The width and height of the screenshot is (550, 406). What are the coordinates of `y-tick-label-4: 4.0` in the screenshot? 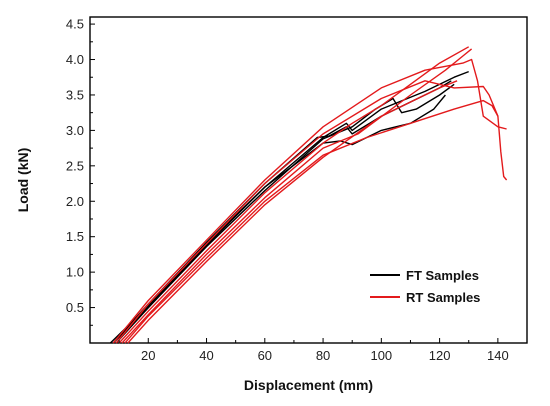 It's located at (75, 59).